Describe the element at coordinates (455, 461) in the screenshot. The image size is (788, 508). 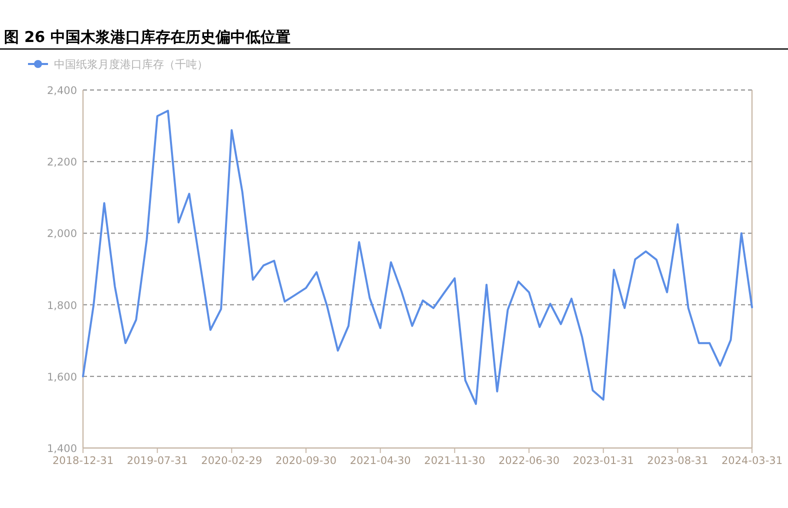
I see `x-tick-label: 2021-11-30` at that location.